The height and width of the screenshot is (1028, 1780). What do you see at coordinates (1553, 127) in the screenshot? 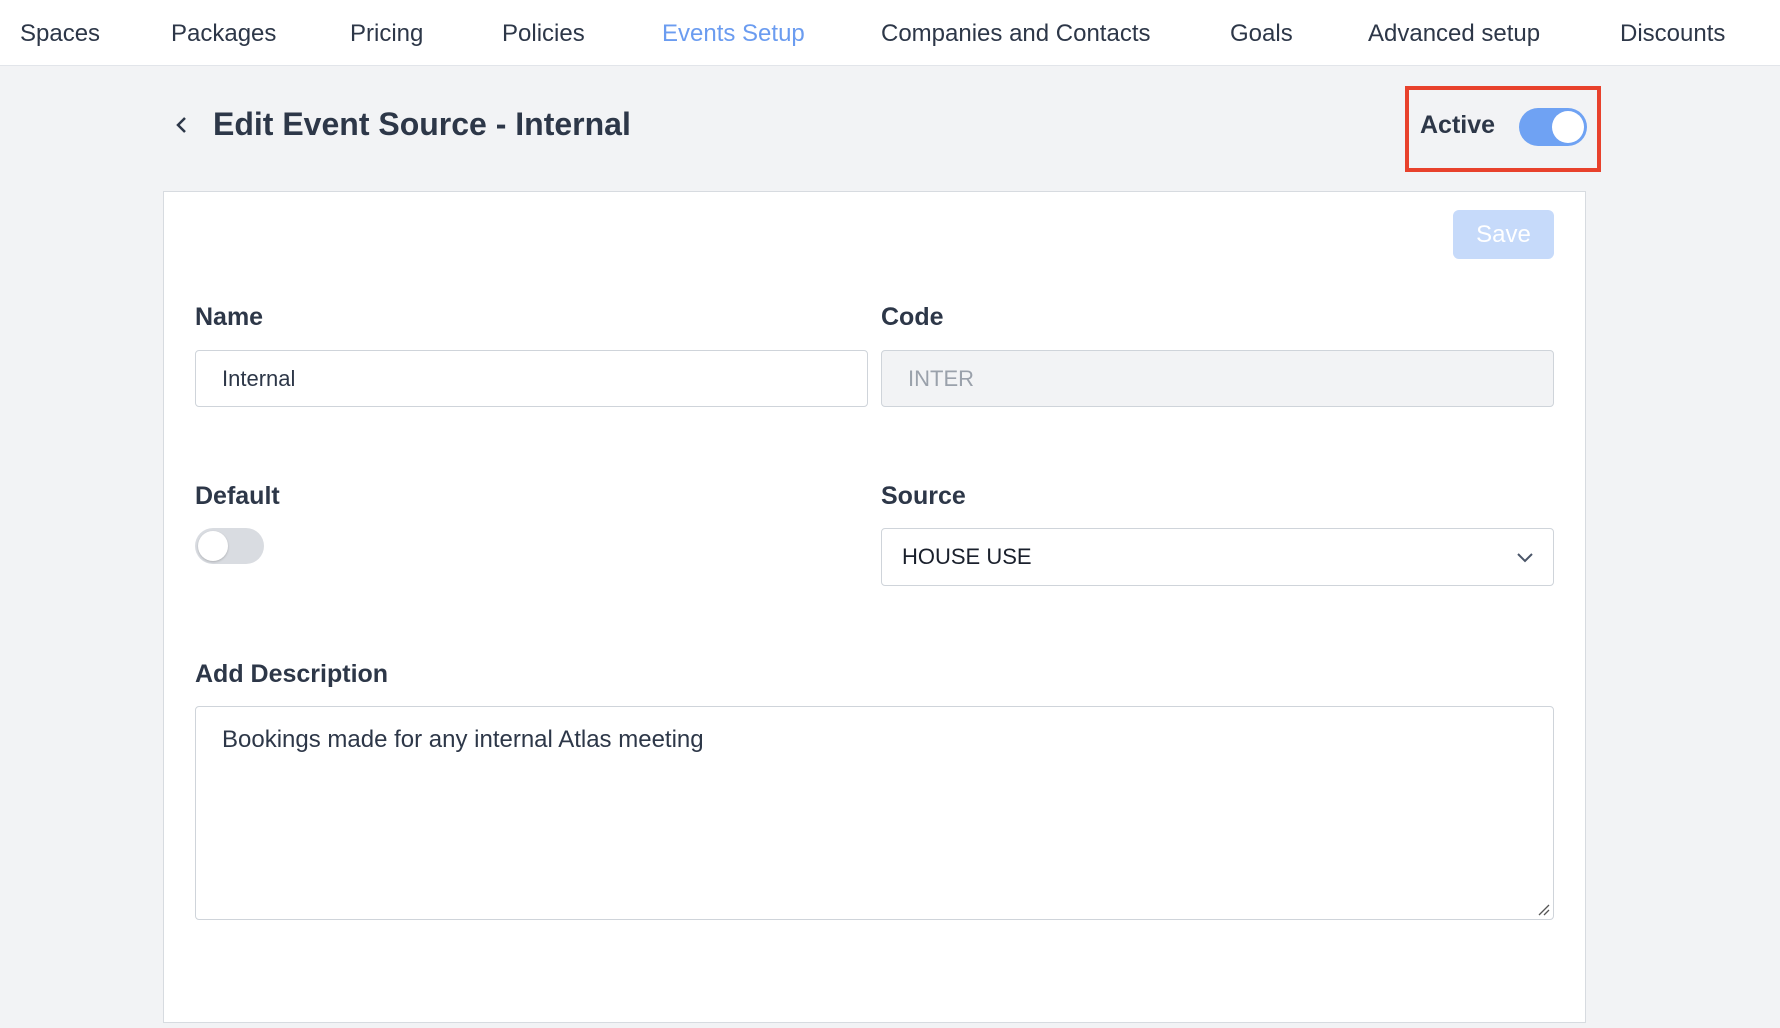
I see `active-toggle` at bounding box center [1553, 127].